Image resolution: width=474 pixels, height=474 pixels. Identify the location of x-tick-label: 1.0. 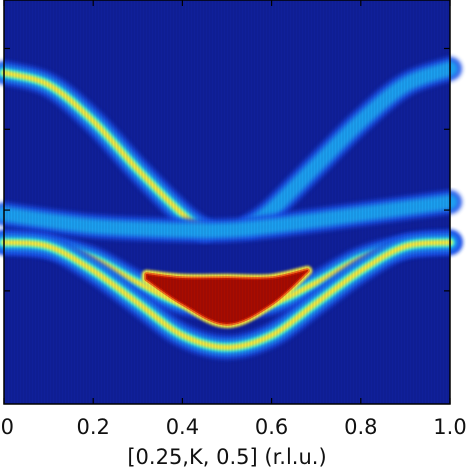
(449, 427).